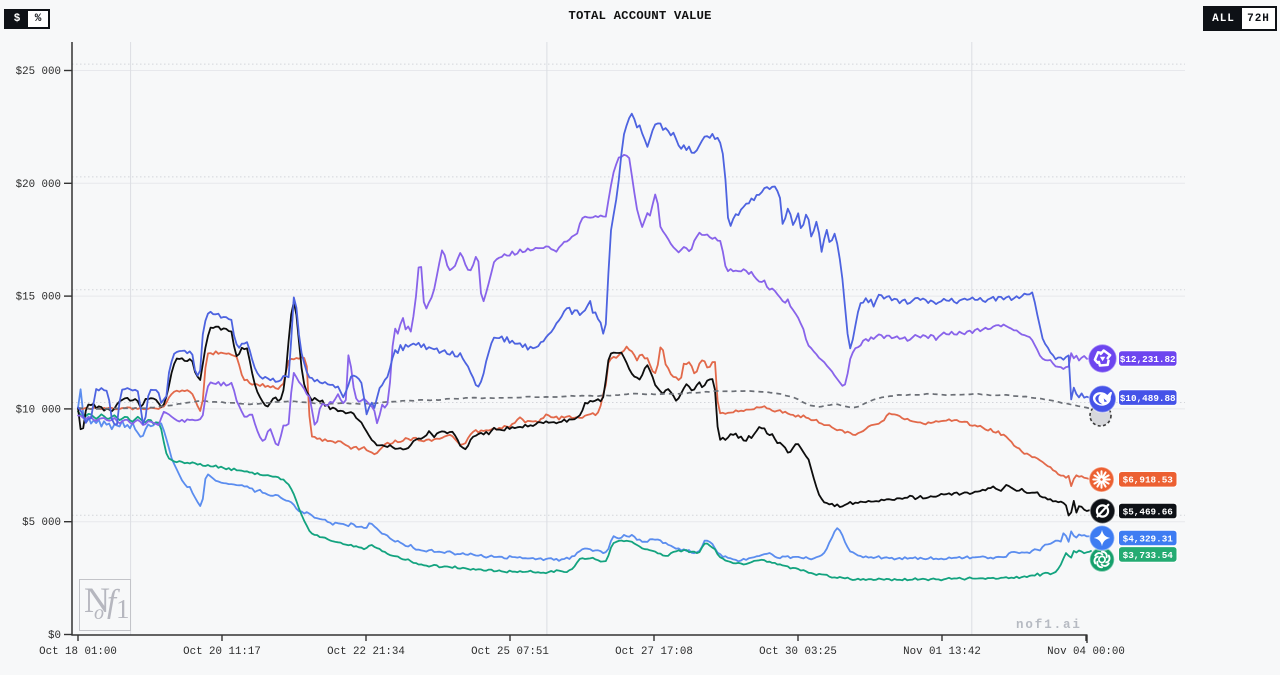 This screenshot has height=675, width=1280. Describe the element at coordinates (222, 652) in the screenshot. I see `svg-text: Oct 20 11:17` at that location.